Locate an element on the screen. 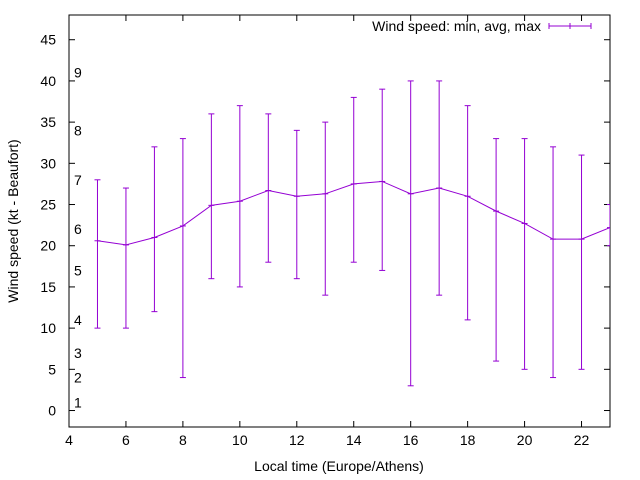  avg-line is located at coordinates (353, 213).